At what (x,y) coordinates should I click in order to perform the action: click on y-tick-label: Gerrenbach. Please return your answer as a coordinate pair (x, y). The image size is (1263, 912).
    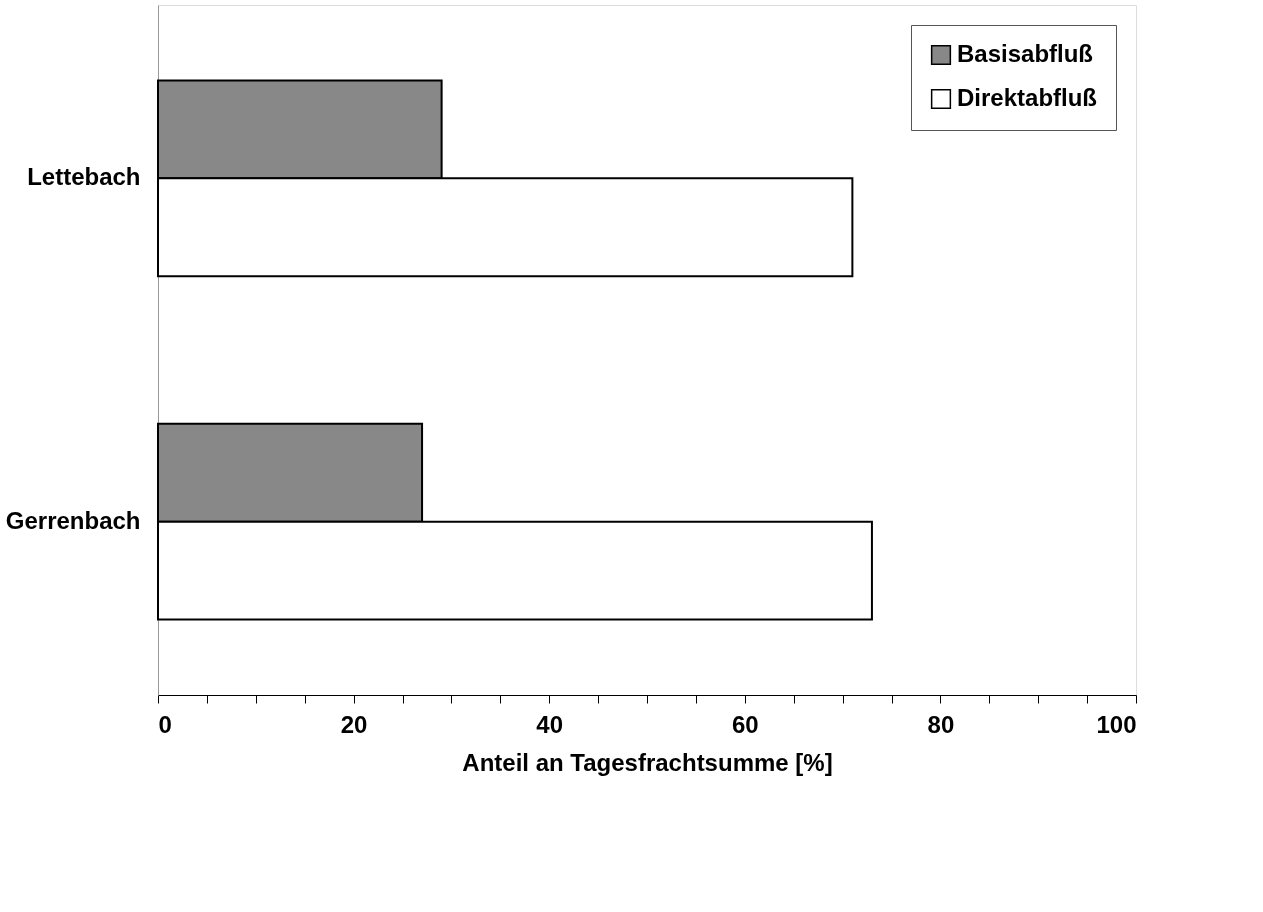
    Looking at the image, I should click on (73, 520).